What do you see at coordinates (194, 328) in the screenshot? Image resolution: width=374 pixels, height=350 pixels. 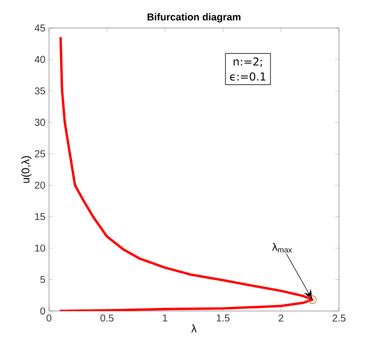 I see `x-axis-title: λ` at bounding box center [194, 328].